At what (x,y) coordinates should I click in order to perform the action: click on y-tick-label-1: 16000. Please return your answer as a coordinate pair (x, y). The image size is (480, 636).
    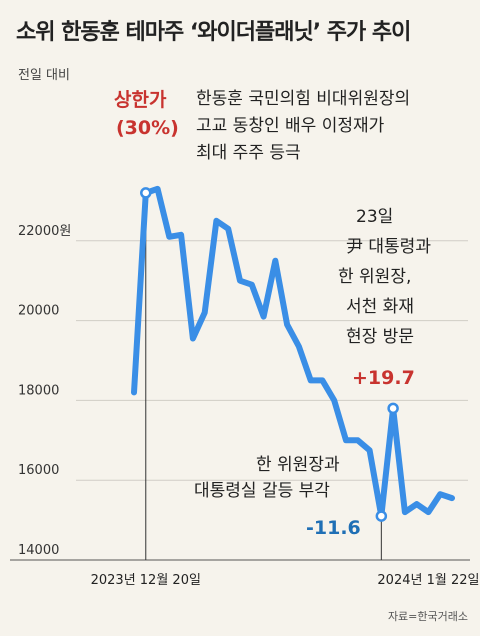
    Looking at the image, I should click on (38, 470).